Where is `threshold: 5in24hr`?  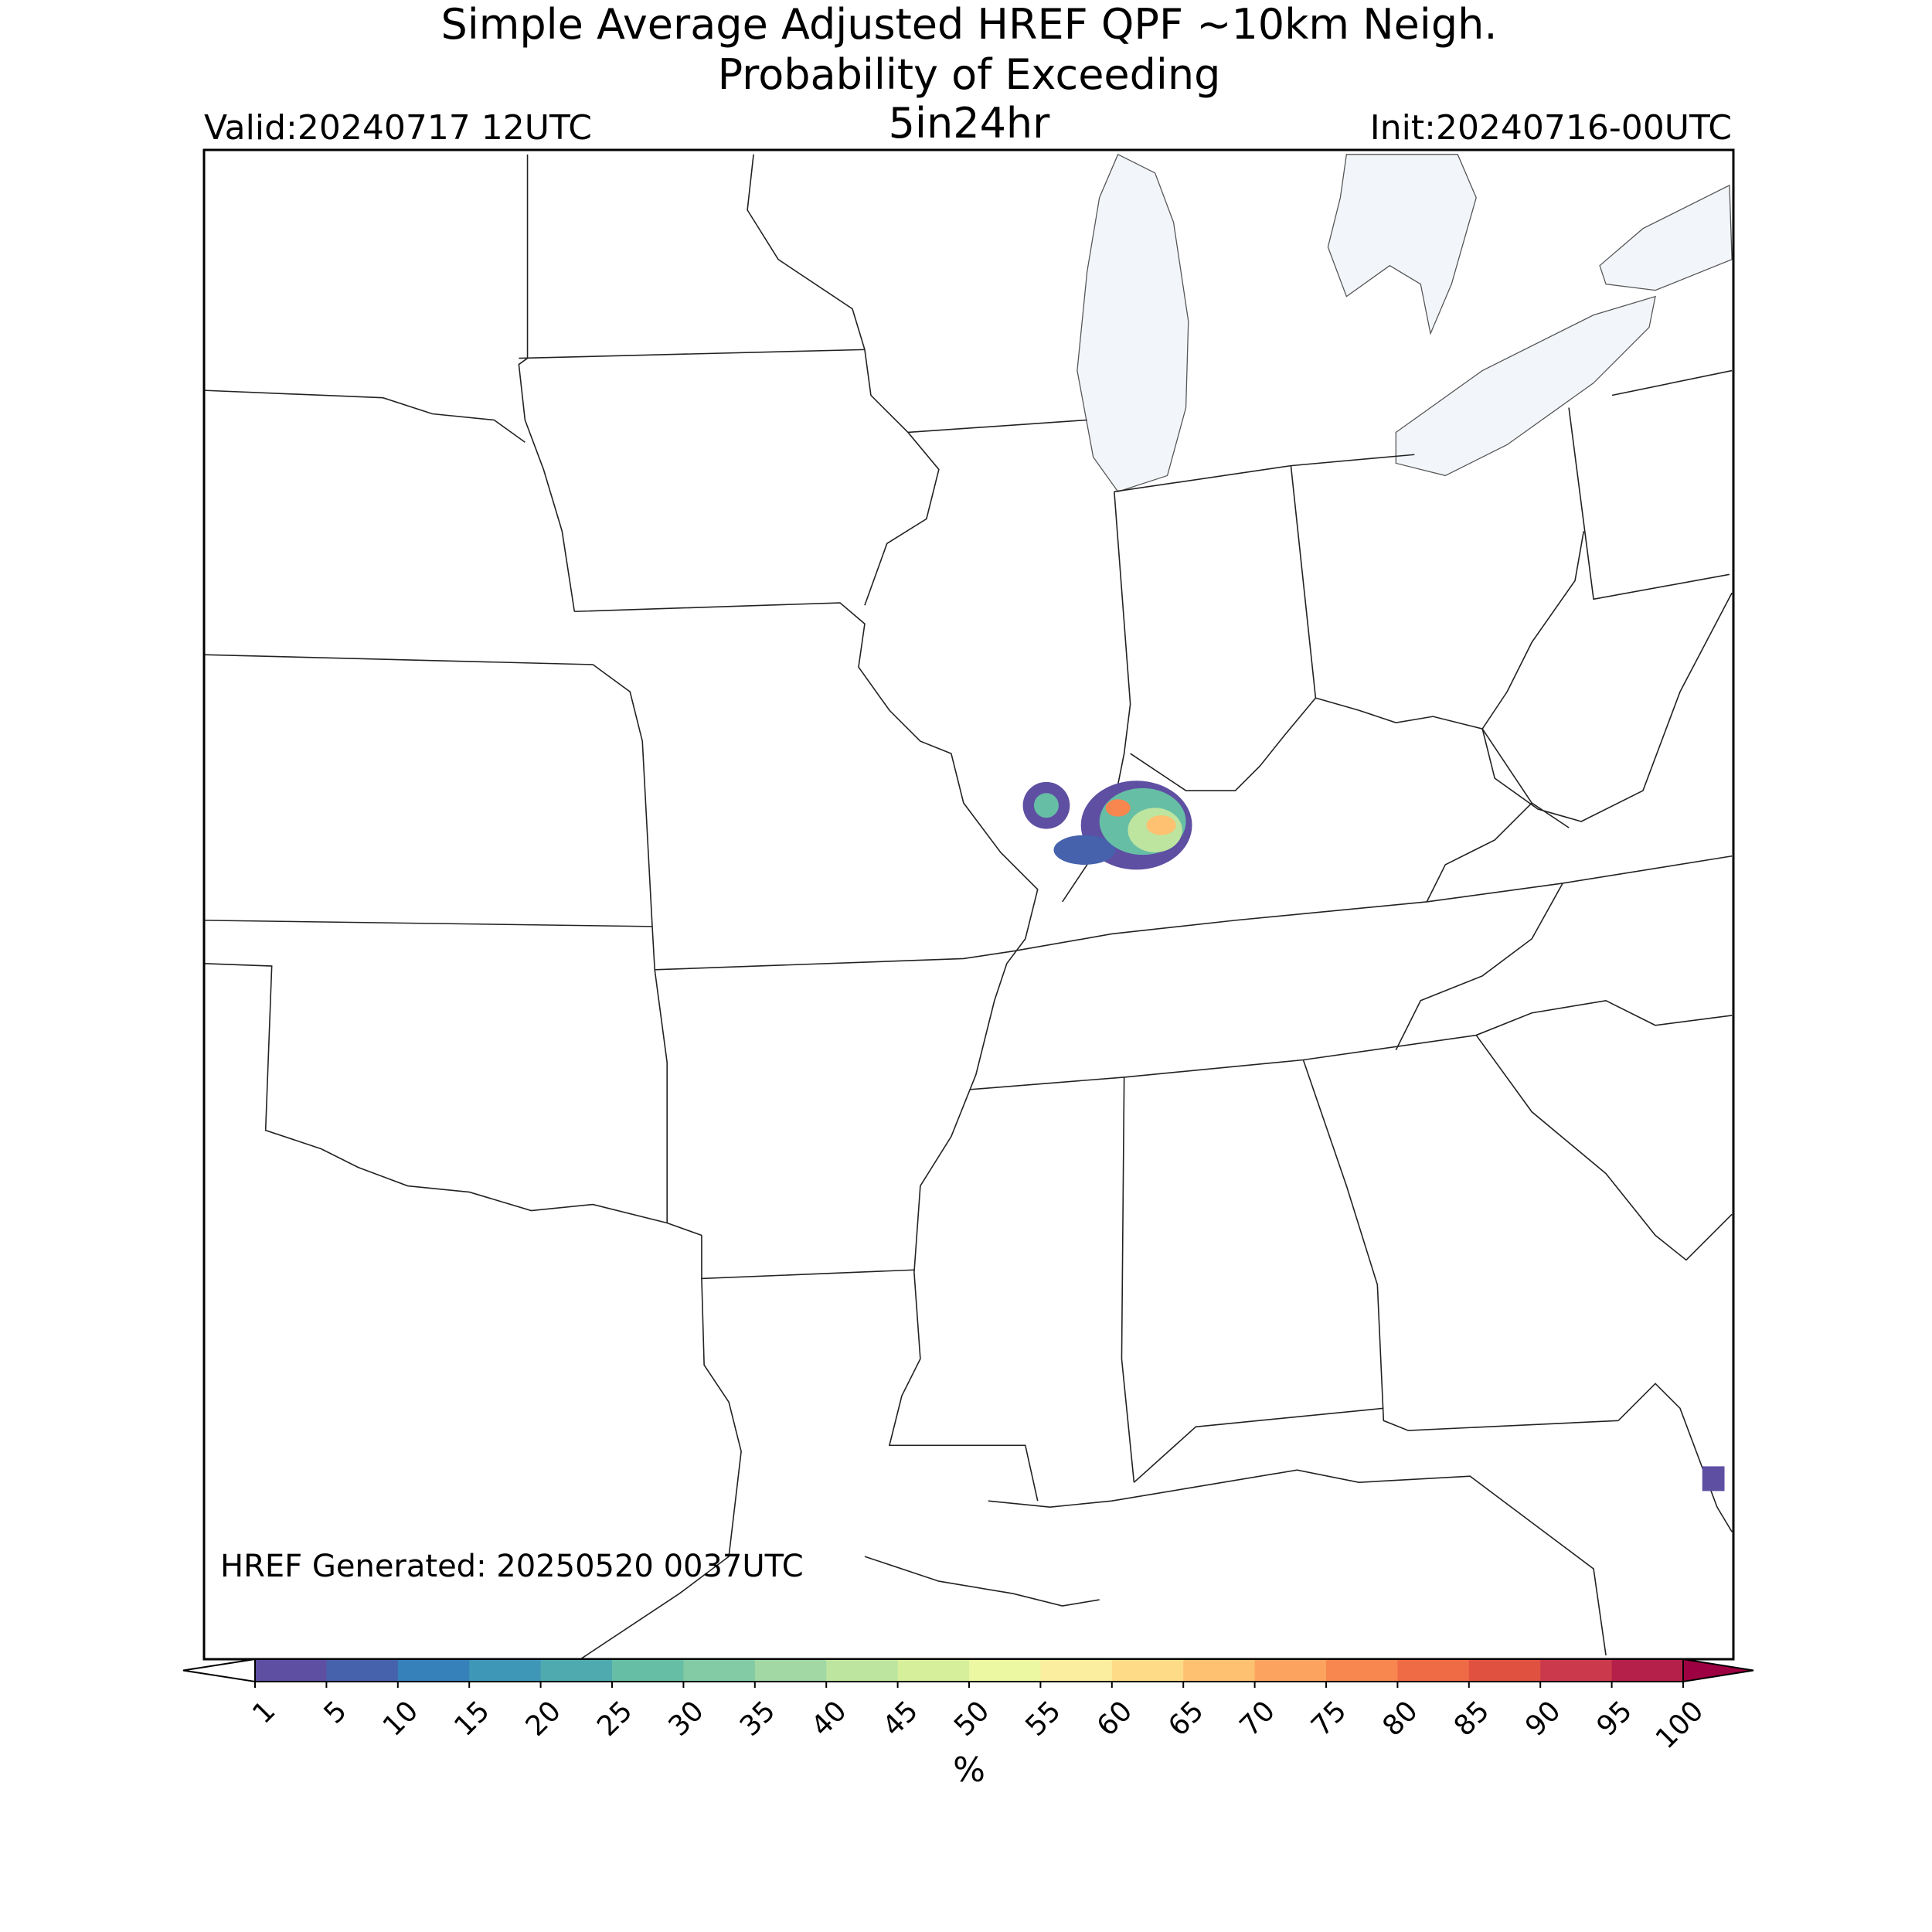
threshold: 5in24hr is located at coordinates (970, 124).